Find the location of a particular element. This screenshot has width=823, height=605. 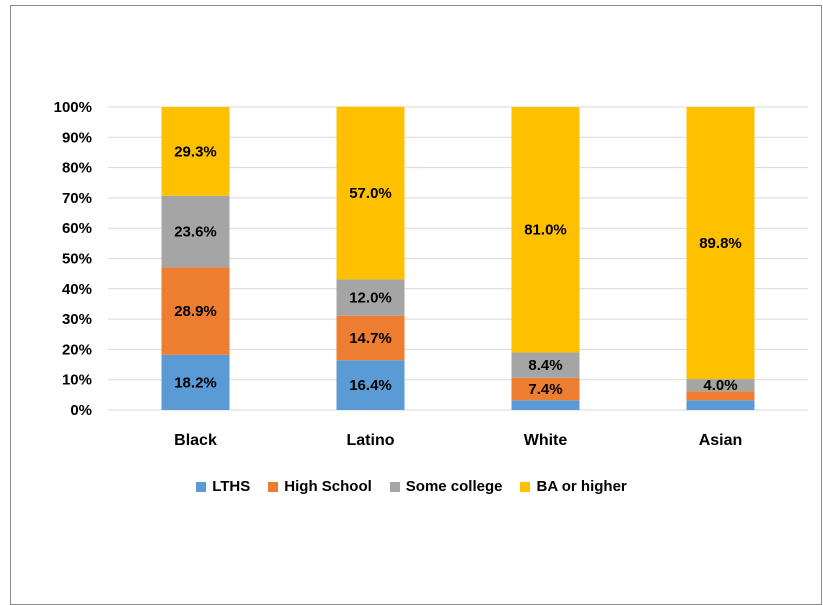

data-label: 89.8% is located at coordinates (720, 243).